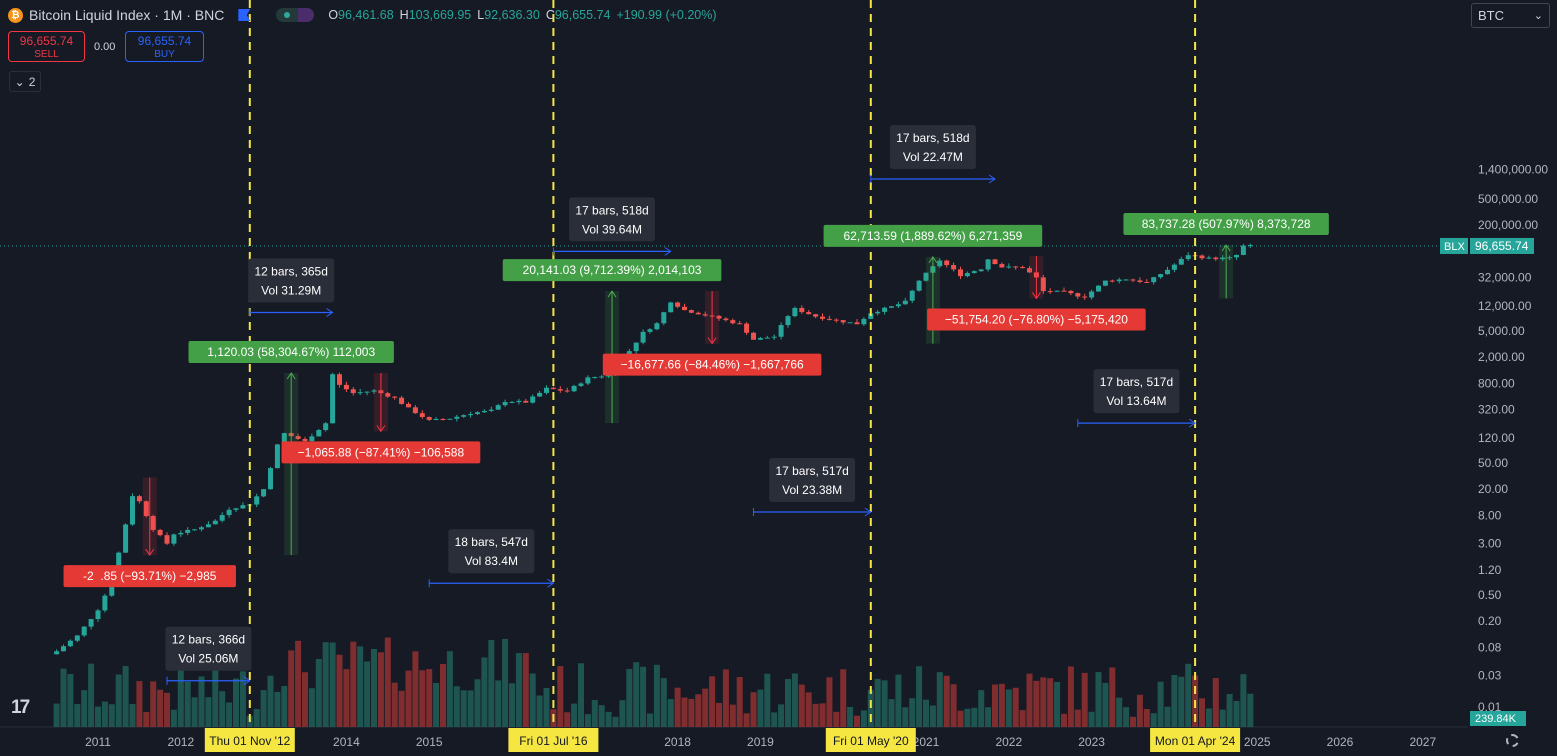 The image size is (1557, 756). What do you see at coordinates (287, 15) in the screenshot?
I see `eye-icon` at bounding box center [287, 15].